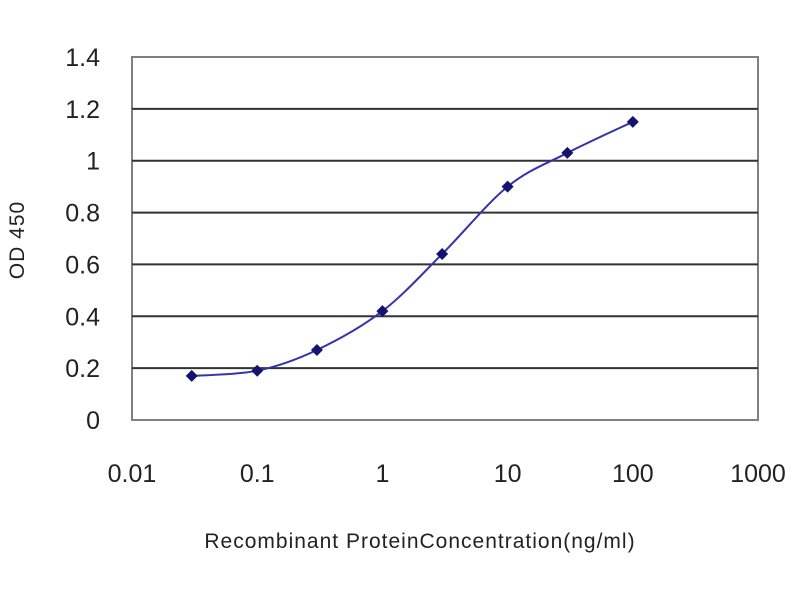 This screenshot has height=600, width=800. I want to click on x-tick-label: 10, so click(508, 474).